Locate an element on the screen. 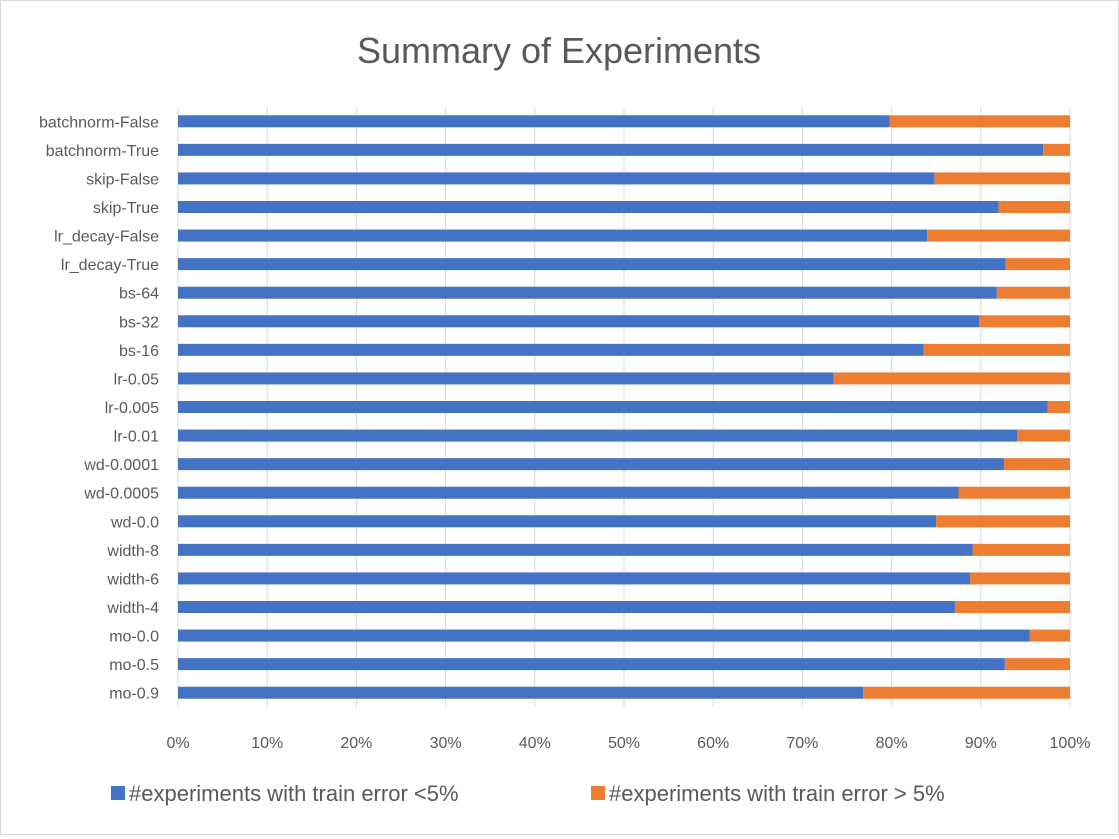  category-label: bs-16 is located at coordinates (139, 351).